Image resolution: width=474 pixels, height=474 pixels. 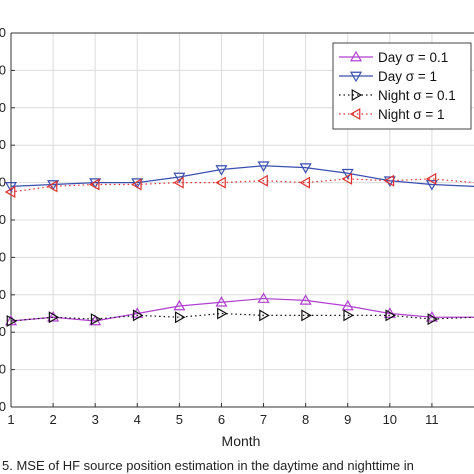 I want to click on x-tick-label-8: 9, so click(x=347, y=419).